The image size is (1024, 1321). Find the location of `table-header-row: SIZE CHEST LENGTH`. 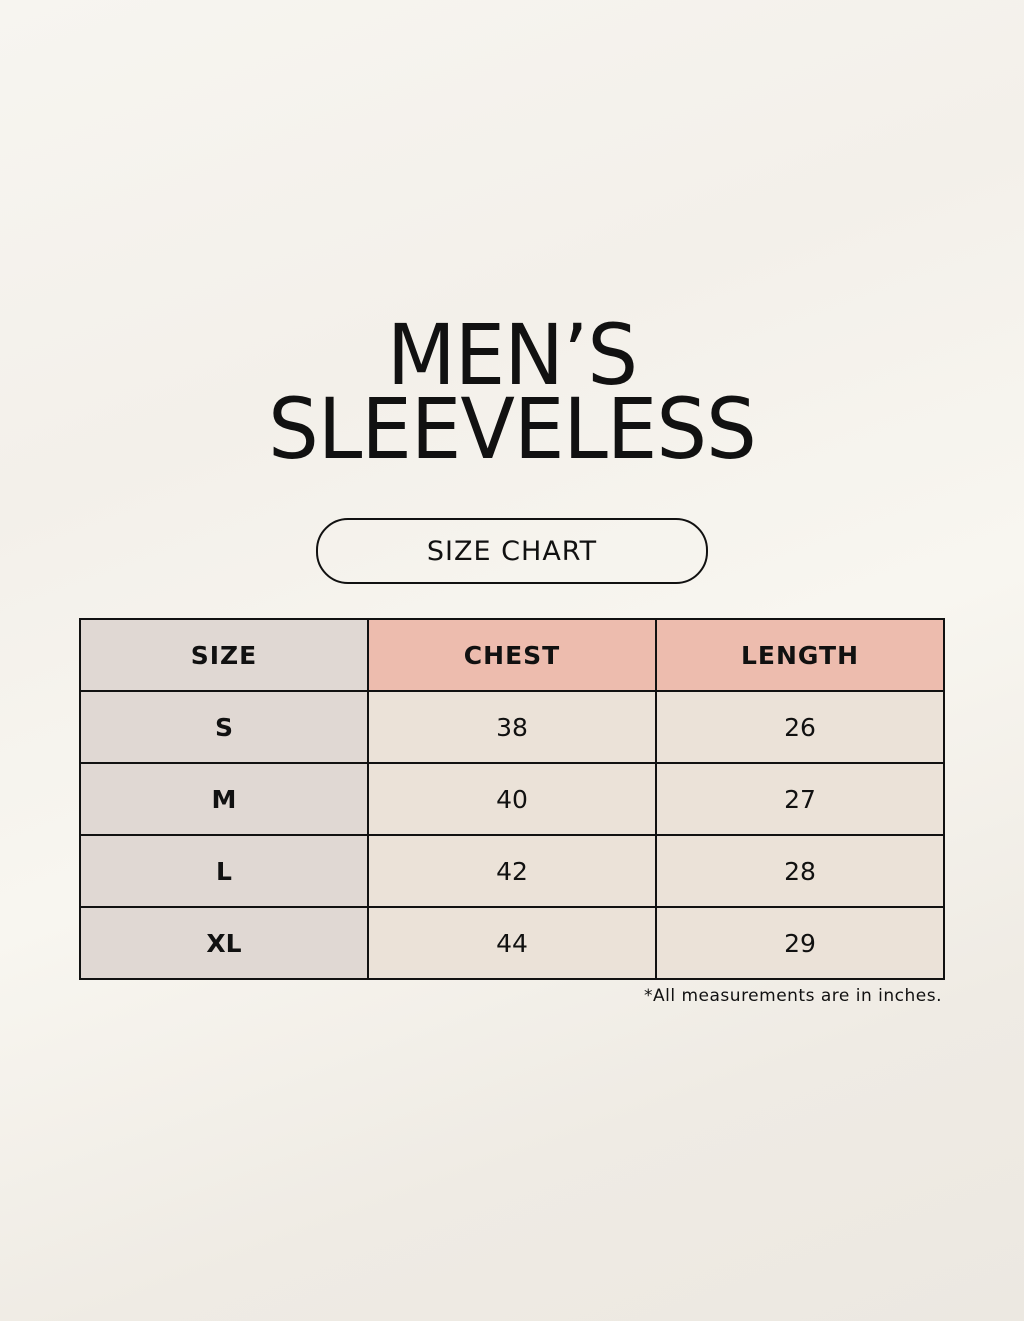

table-header-row: SIZE CHEST LENGTH is located at coordinates (512, 655).